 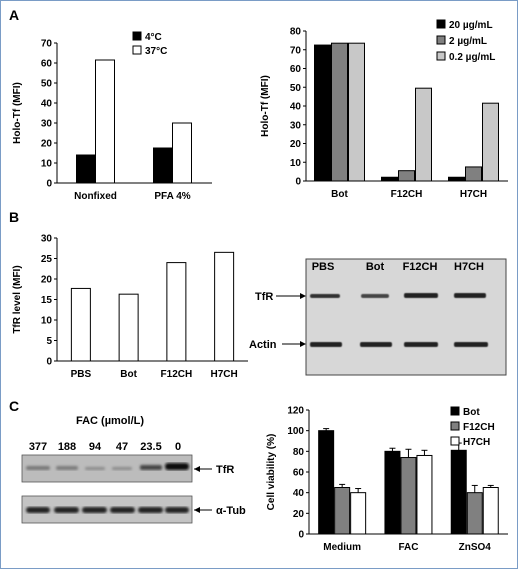 What do you see at coordinates (178, 447) in the screenshot?
I see `blot-c-lane-0: 0` at bounding box center [178, 447].